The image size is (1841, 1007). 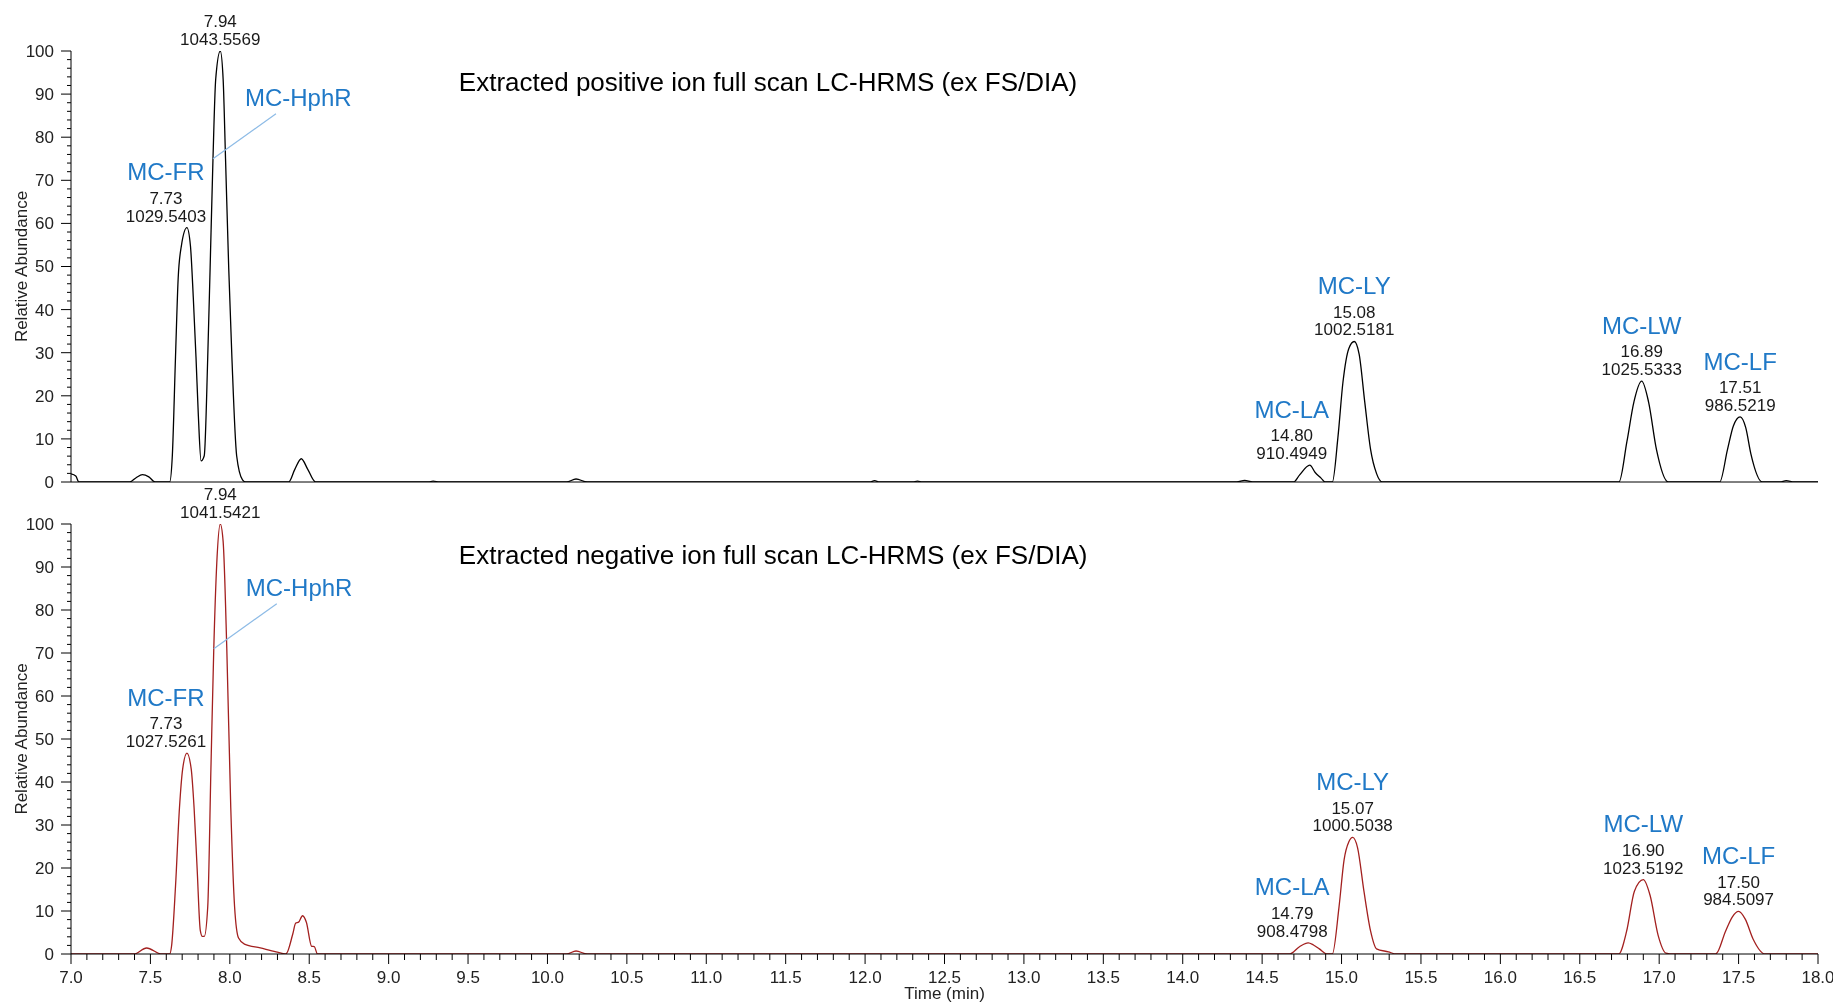 I want to click on x-tick-label: 11.0, so click(x=706, y=977).